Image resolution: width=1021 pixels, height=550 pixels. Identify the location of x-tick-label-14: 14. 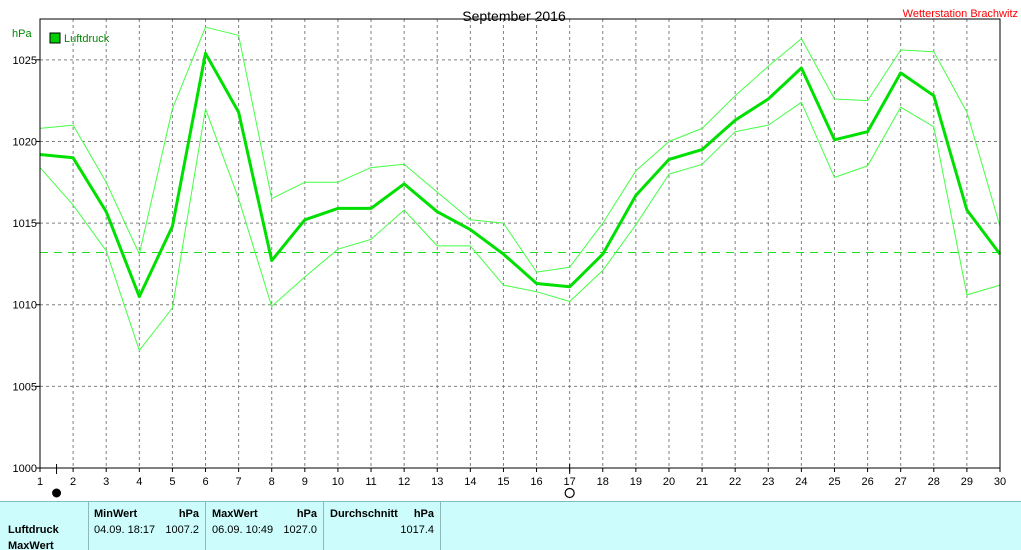
(470, 482).